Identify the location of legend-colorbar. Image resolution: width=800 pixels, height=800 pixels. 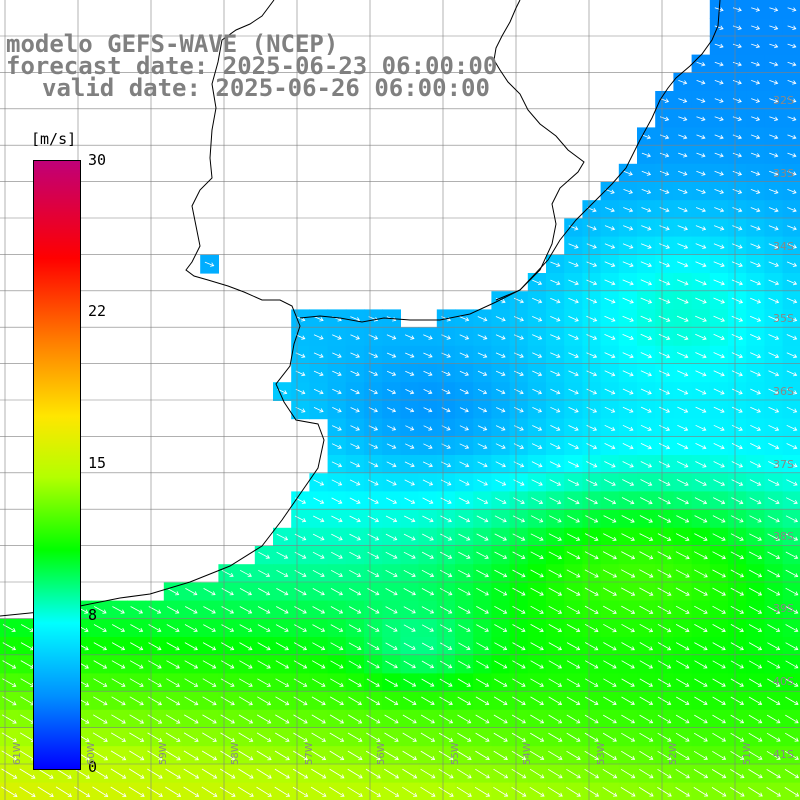
(57, 465).